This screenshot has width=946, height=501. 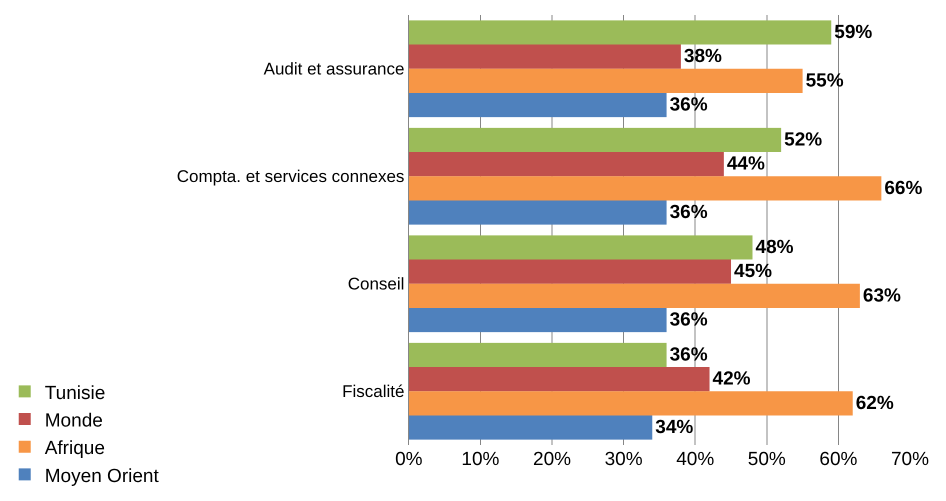 I want to click on data-label: 44%, so click(x=745, y=164).